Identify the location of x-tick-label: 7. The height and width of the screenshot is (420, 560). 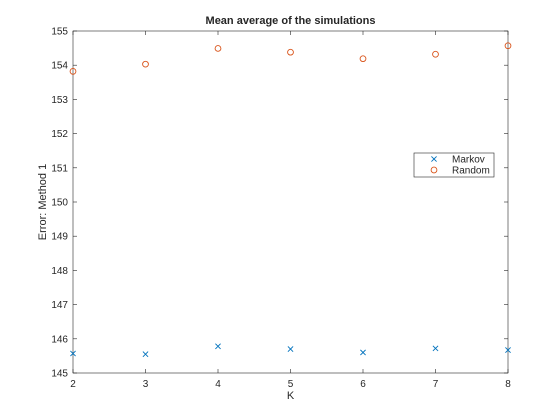
(436, 384).